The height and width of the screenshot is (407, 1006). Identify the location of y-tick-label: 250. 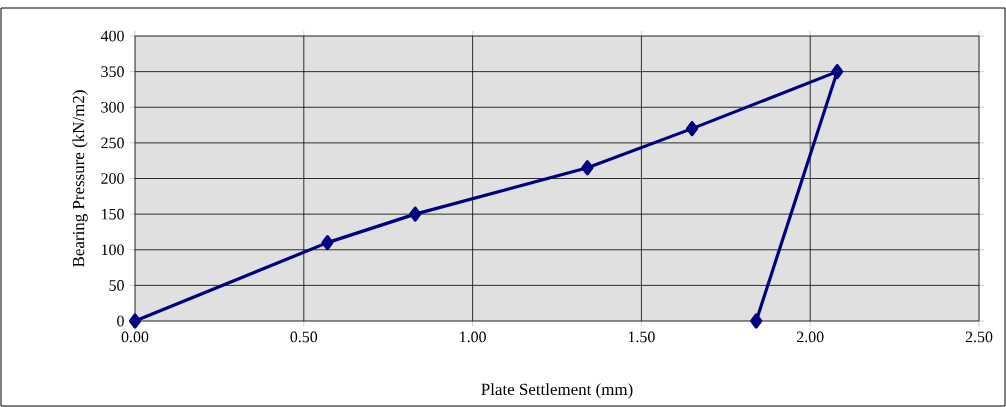
(112, 143).